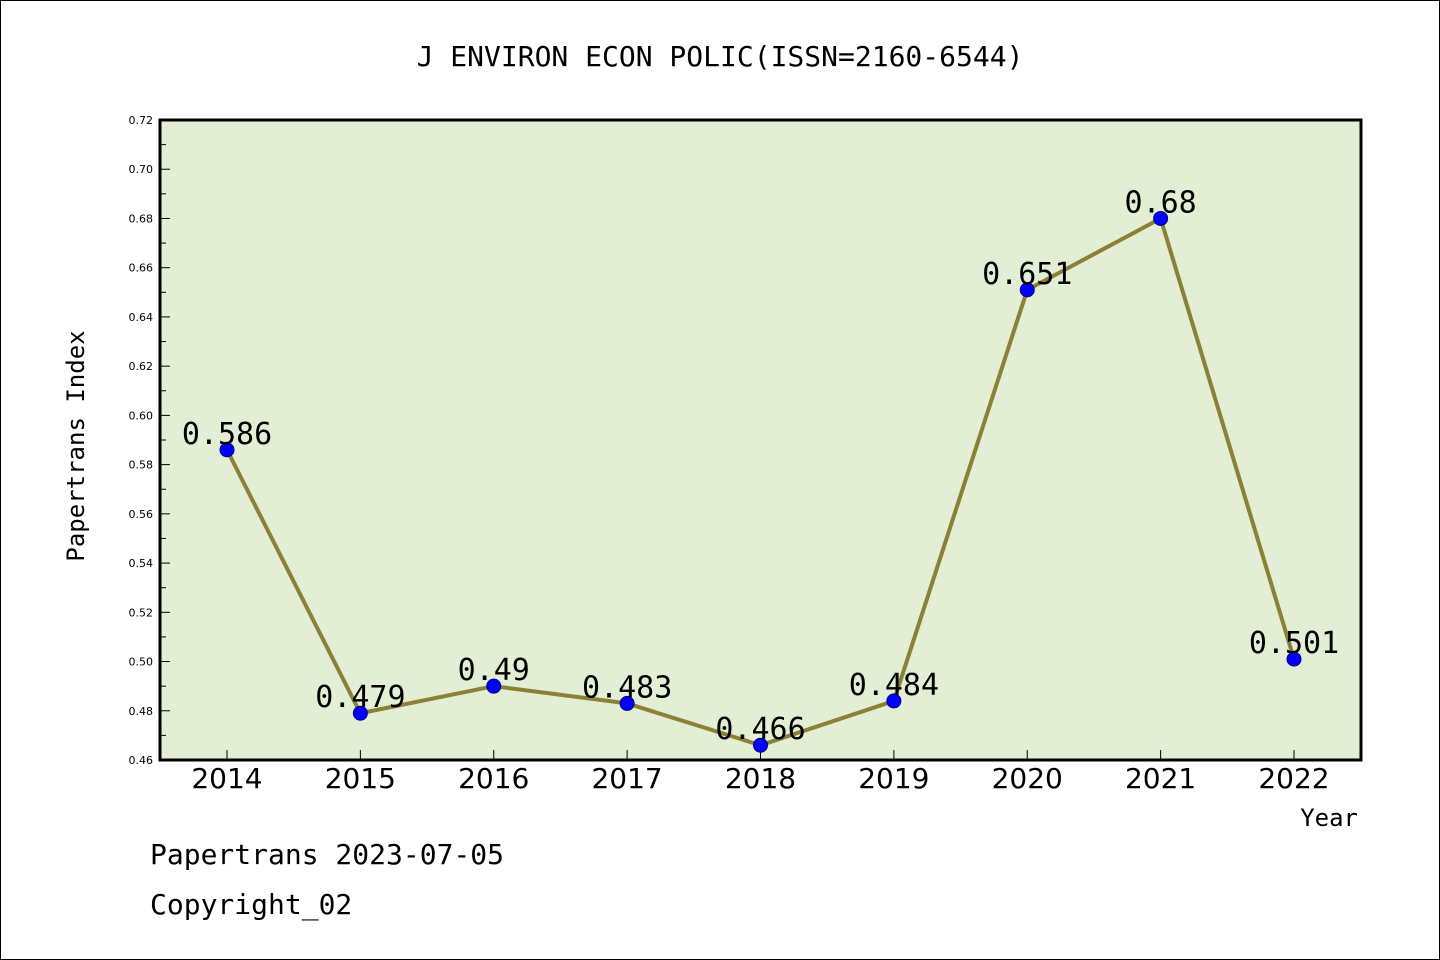 Image resolution: width=1440 pixels, height=960 pixels. What do you see at coordinates (1294, 643) in the screenshot?
I see `data-label: 0.501` at bounding box center [1294, 643].